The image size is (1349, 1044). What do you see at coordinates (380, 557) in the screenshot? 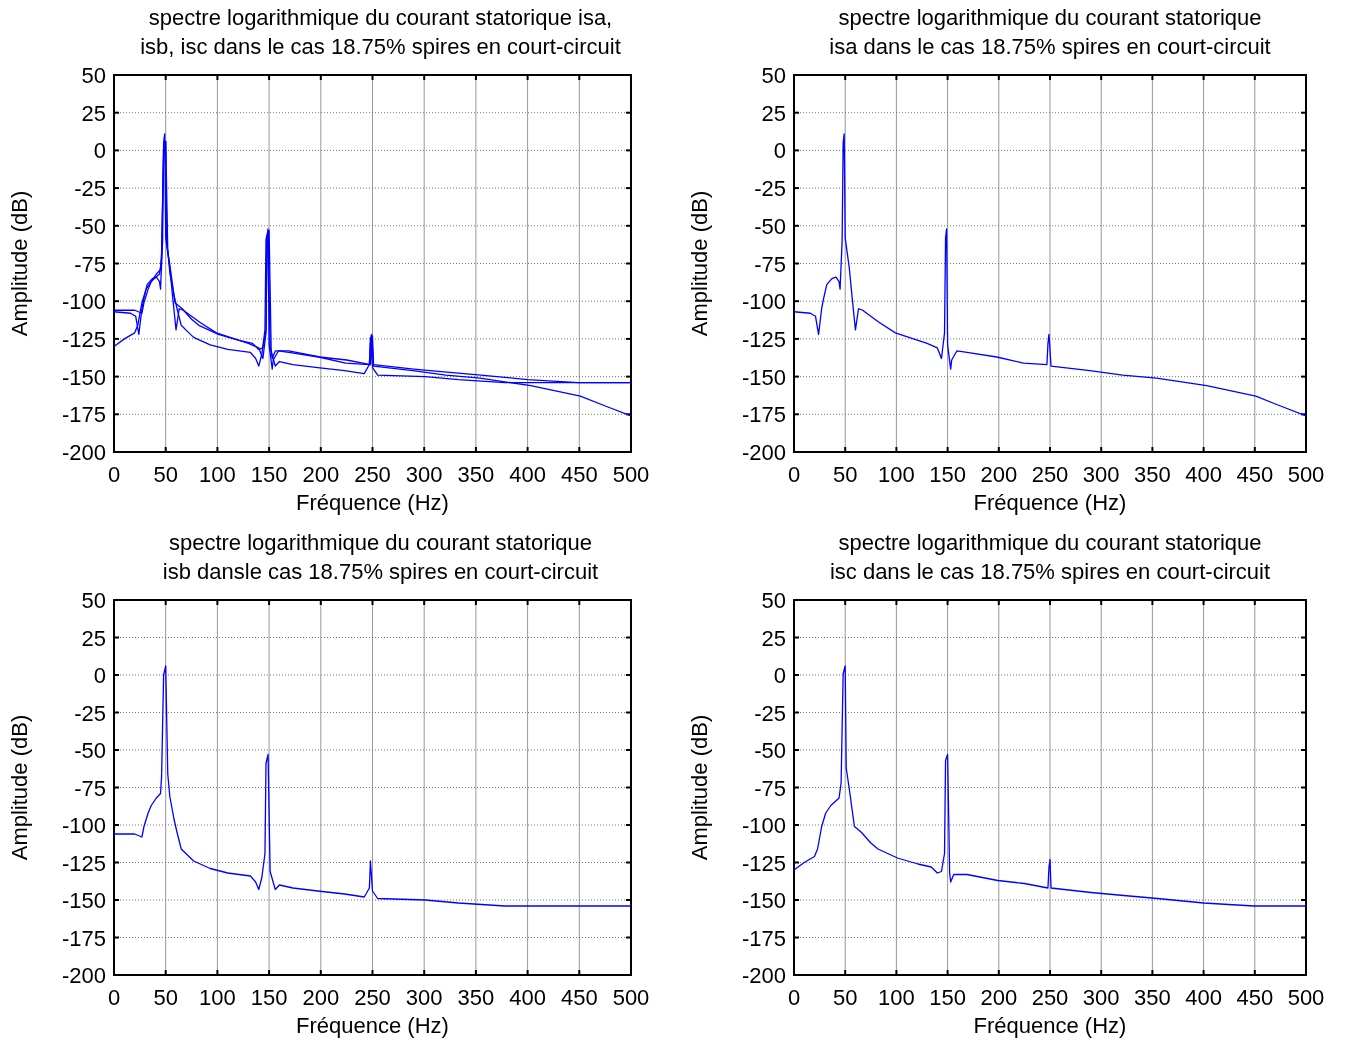
I see `chart-title: spectre logarithmique du courant statorique isb dansle cas 18.75% spires en court-circuit` at bounding box center [380, 557].